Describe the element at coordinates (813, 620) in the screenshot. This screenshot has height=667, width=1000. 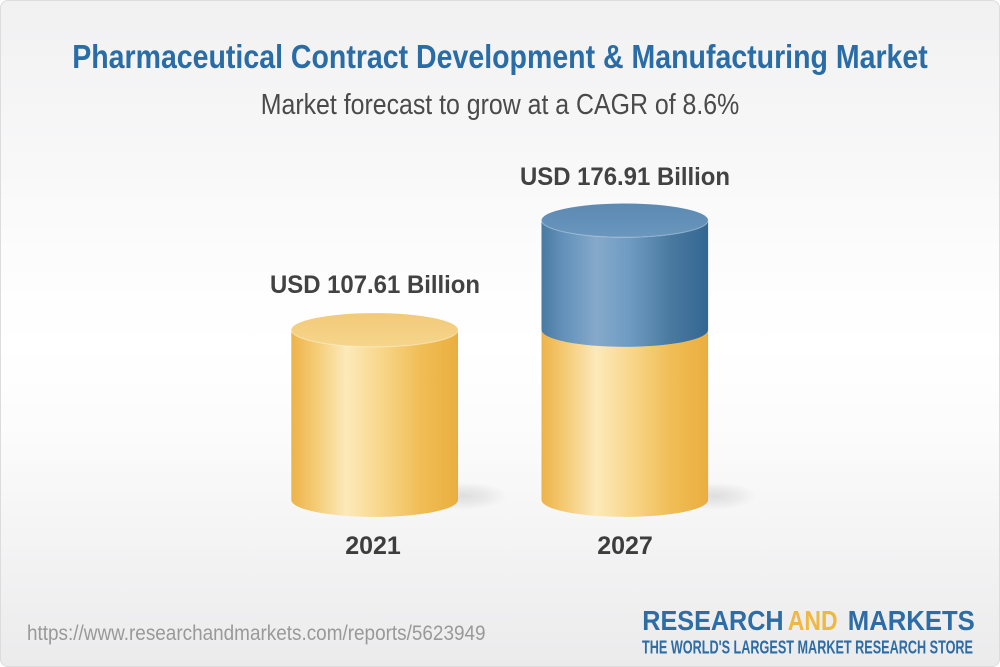
I see `svg-text: AND` at that location.